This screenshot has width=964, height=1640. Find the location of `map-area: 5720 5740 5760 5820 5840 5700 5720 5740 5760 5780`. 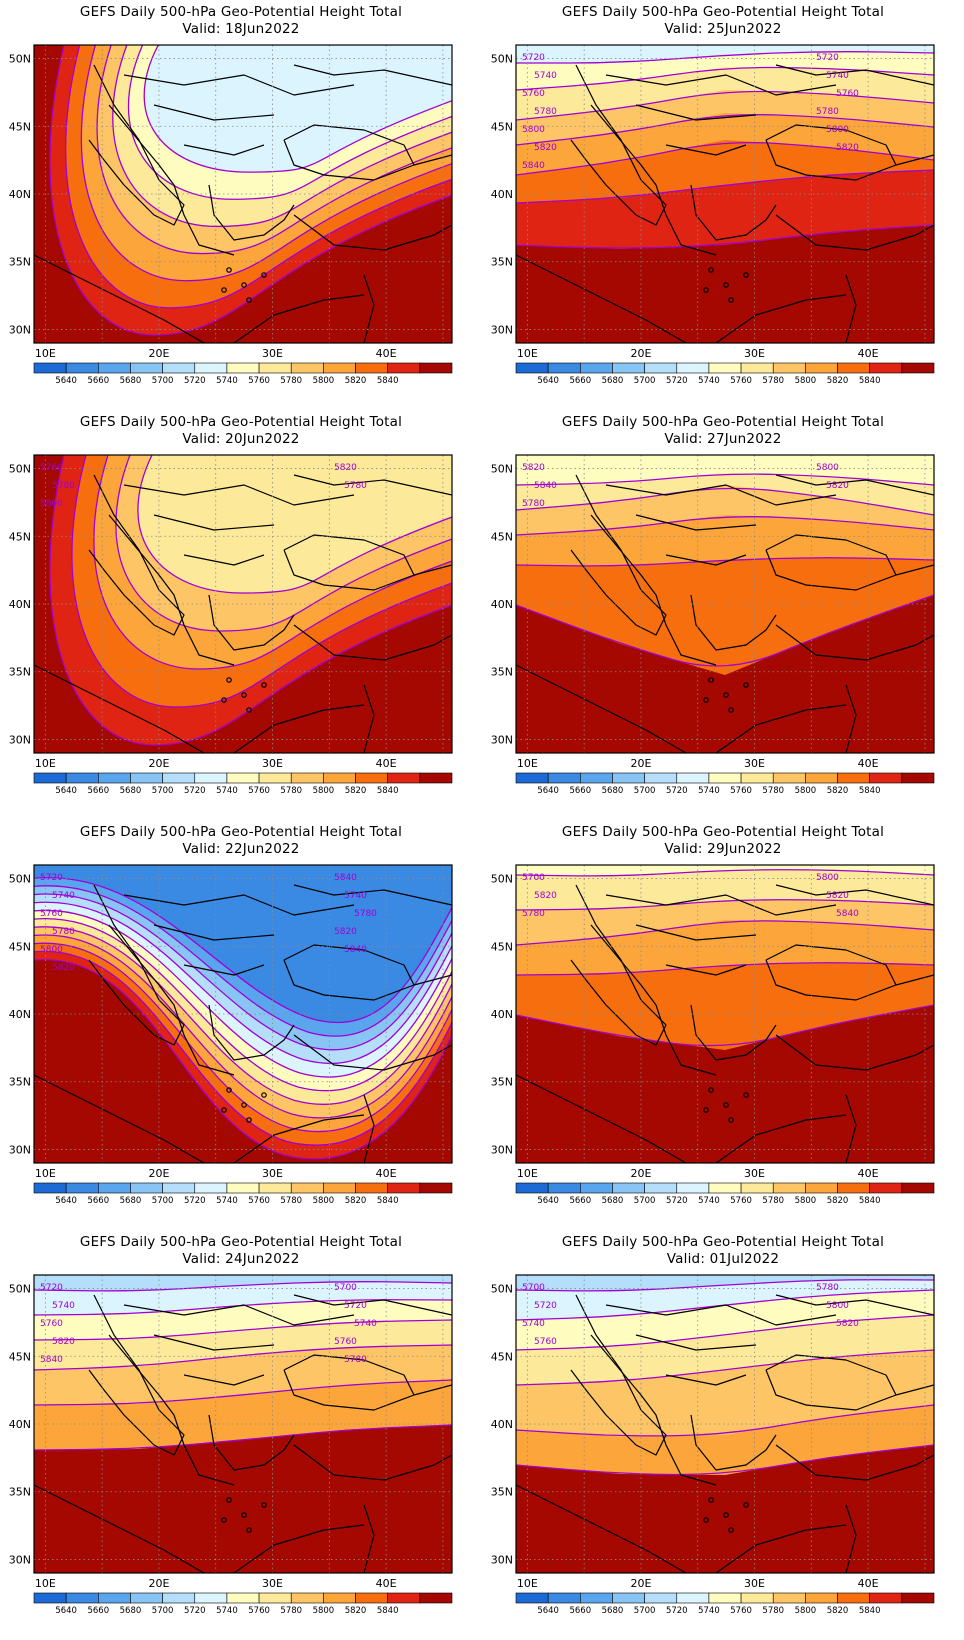

map-area: 5720 5740 5760 5820 5840 5700 5720 5740 5760 5780 is located at coordinates (243, 1424).